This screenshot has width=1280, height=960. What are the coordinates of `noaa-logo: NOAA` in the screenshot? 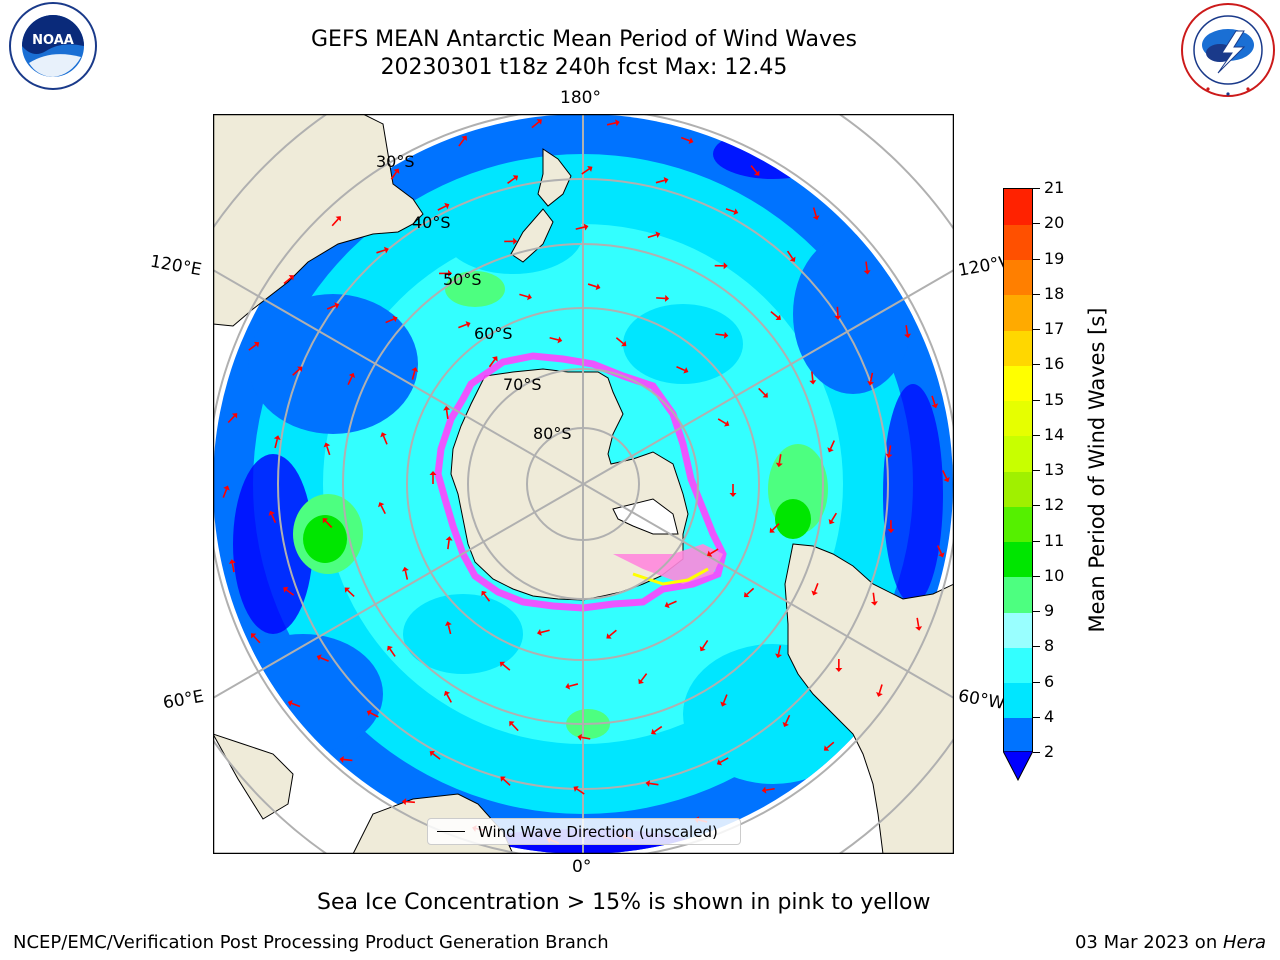 It's located at (53, 48).